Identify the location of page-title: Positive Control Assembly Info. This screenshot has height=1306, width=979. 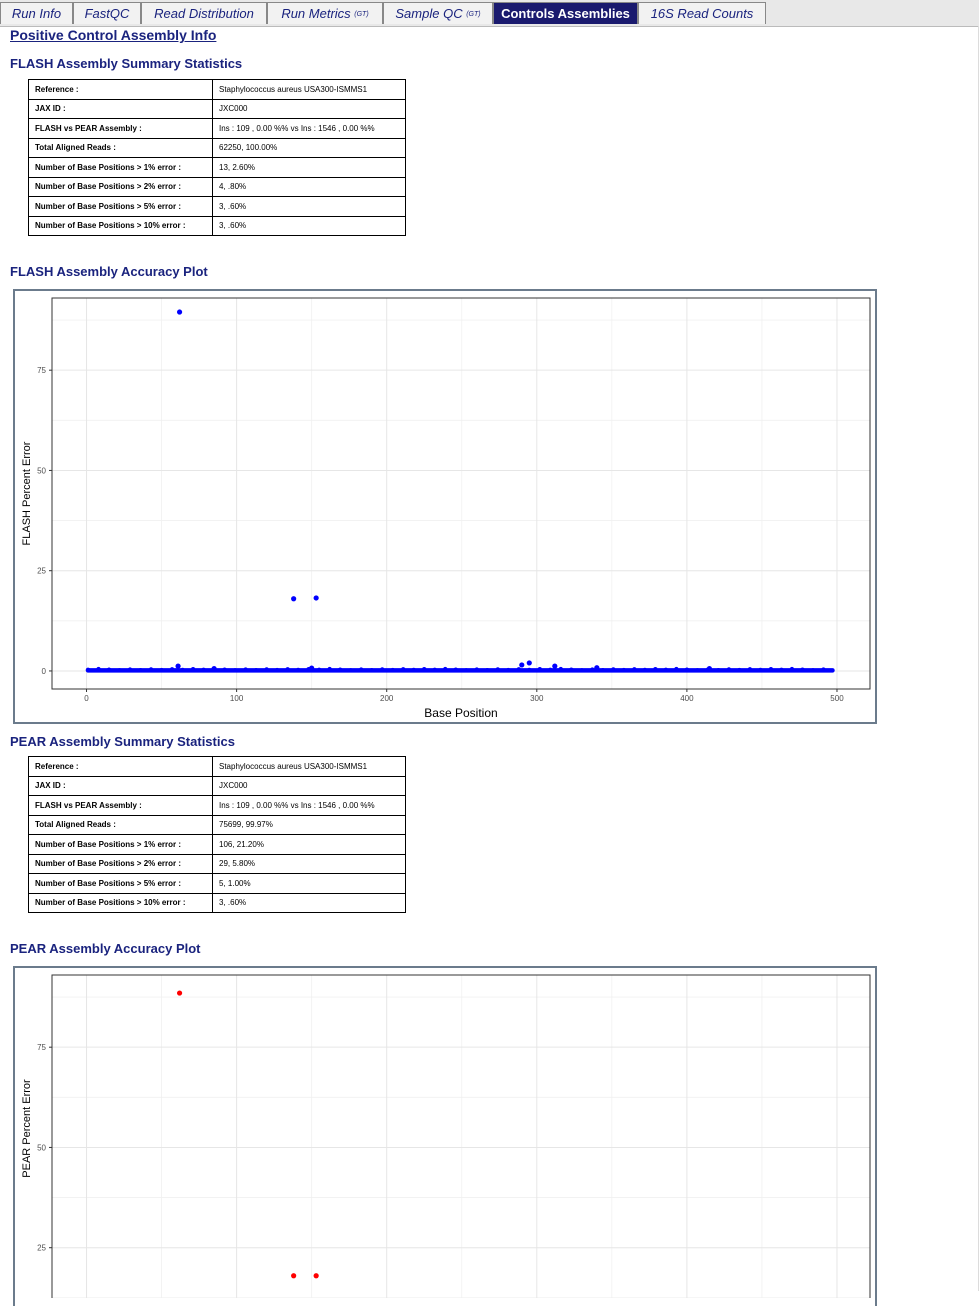
(113, 35).